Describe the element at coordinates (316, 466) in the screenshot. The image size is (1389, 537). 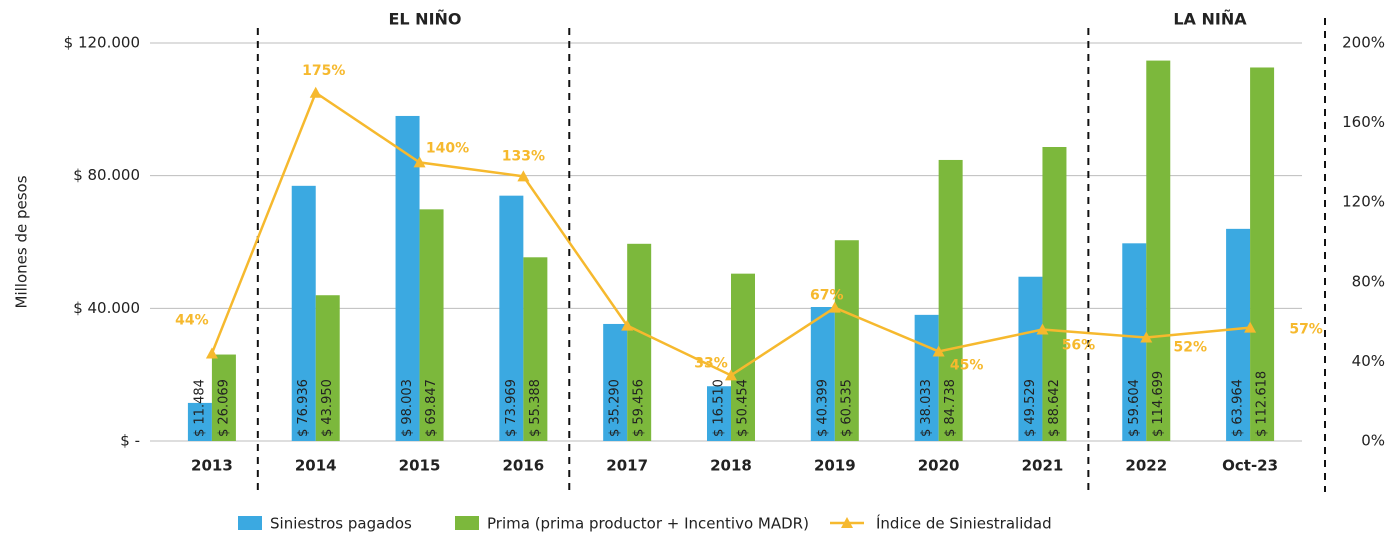
I see `x-tick-label: 2014` at that location.